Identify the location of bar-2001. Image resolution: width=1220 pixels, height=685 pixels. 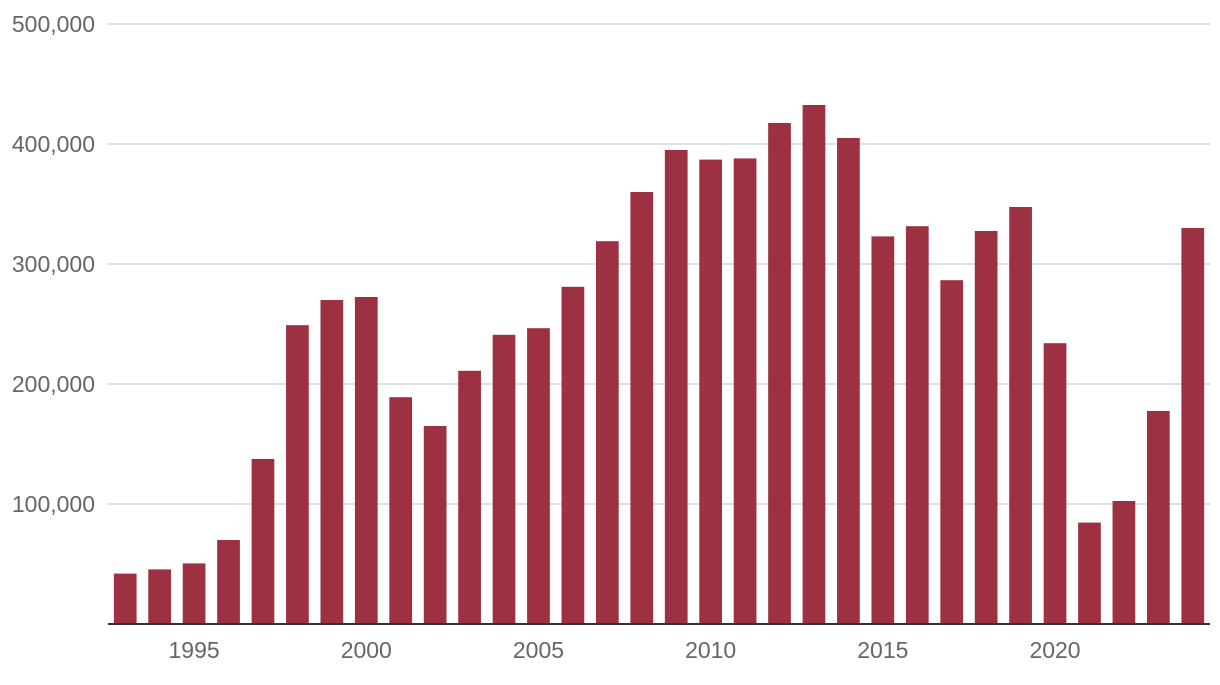
(401, 510).